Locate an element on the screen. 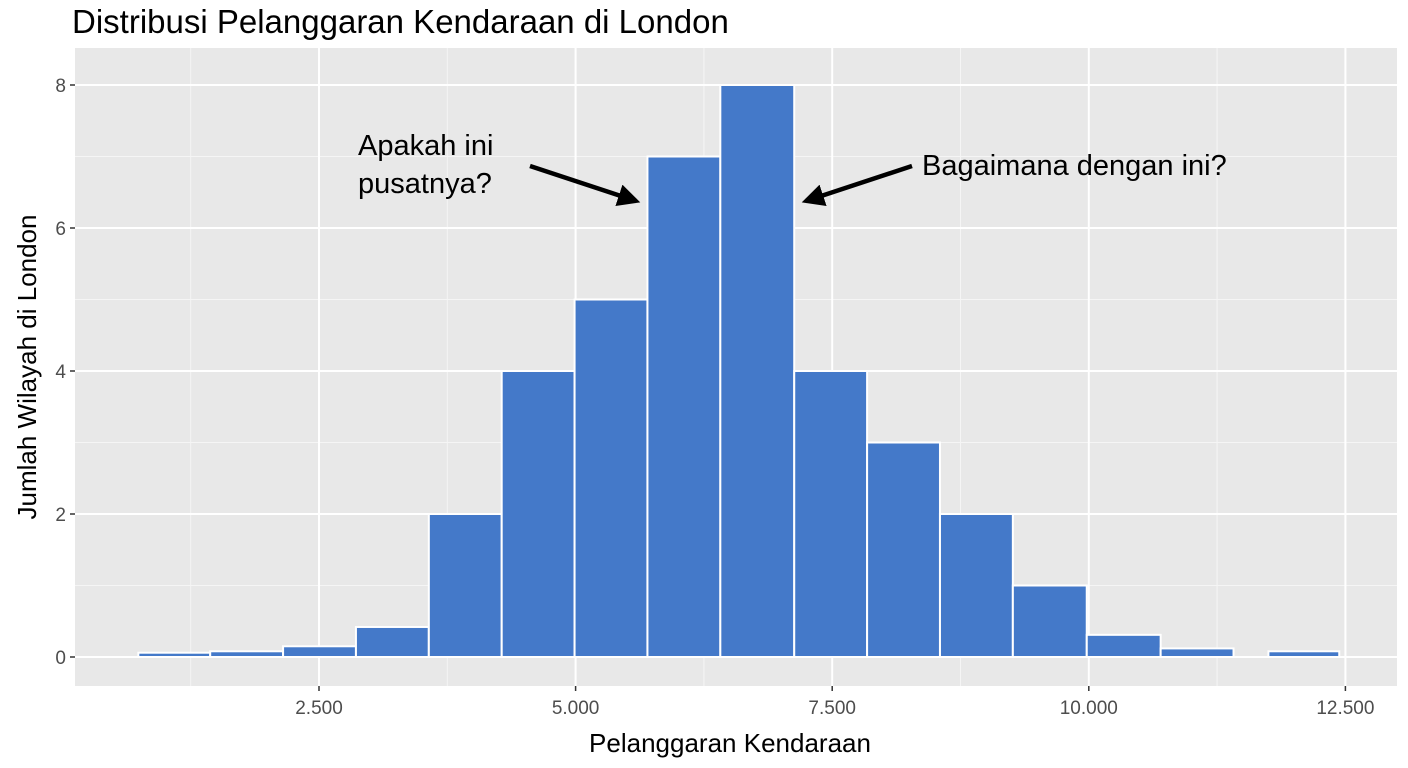  x-tick-label: 7.500 is located at coordinates (832, 708).